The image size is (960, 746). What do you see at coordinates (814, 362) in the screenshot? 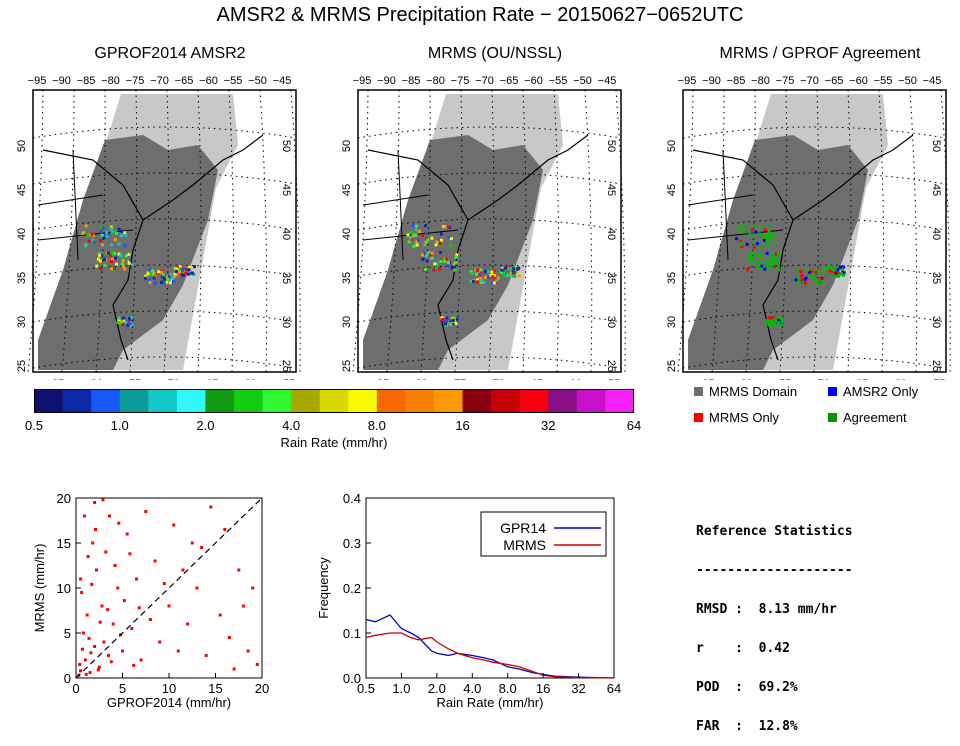
I see `parallel-line` at bounding box center [814, 362].